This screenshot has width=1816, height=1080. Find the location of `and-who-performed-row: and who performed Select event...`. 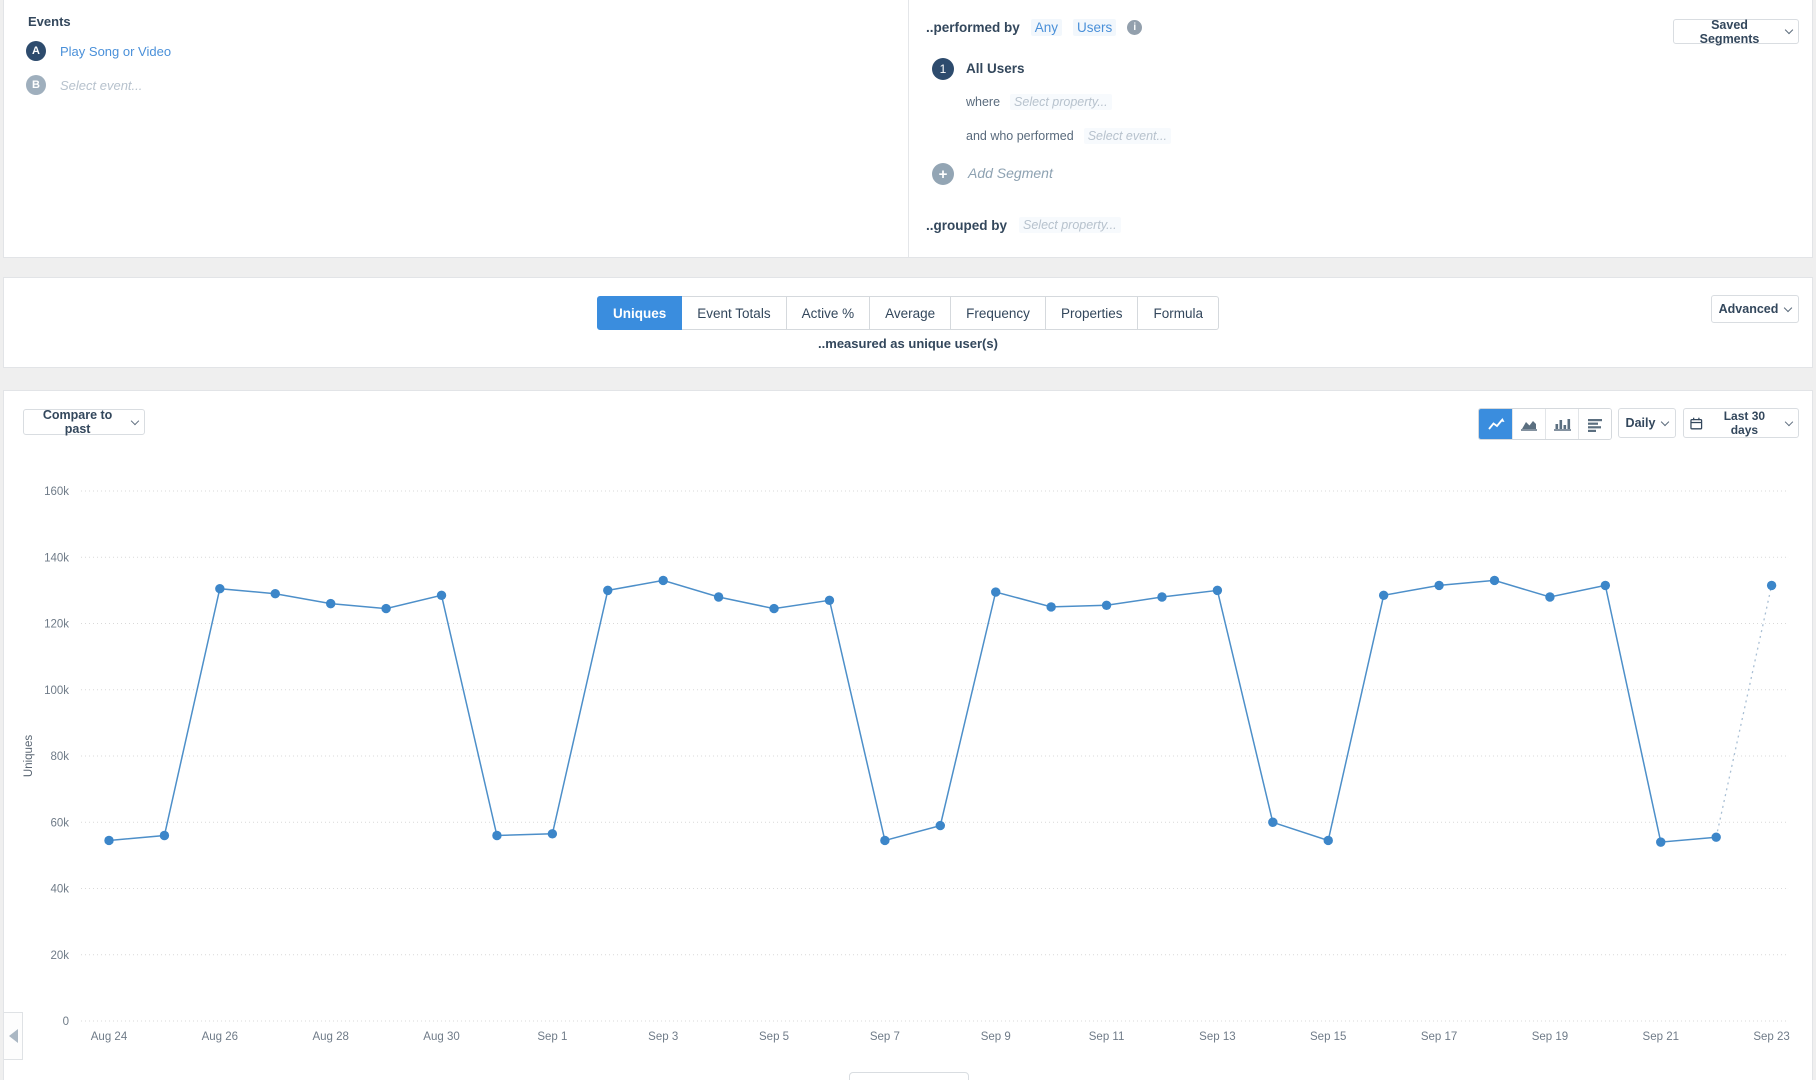

and-who-performed-row: and who performed Select event... is located at coordinates (1068, 136).